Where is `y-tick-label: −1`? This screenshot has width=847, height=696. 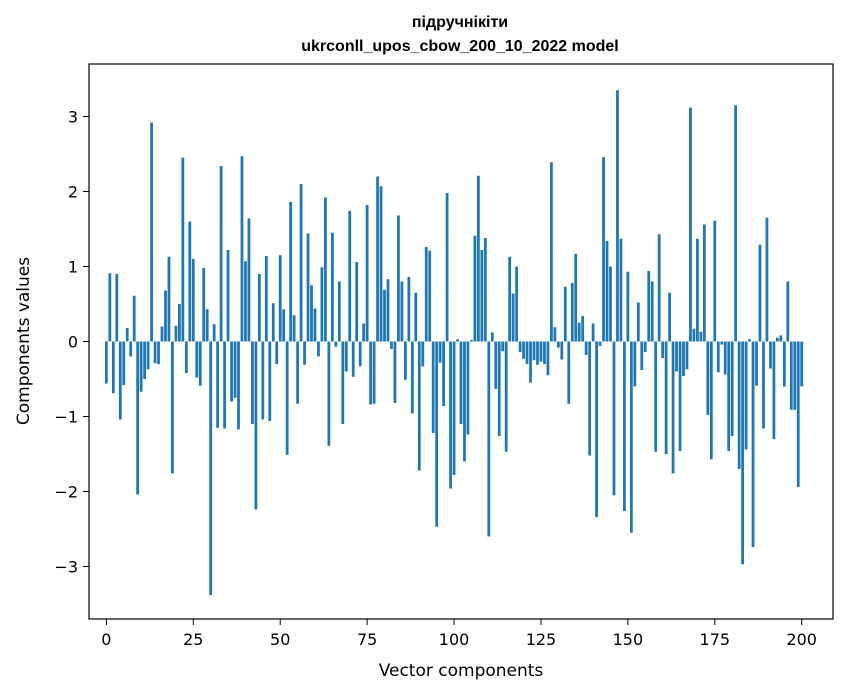 y-tick-label: −1 is located at coordinates (66, 417).